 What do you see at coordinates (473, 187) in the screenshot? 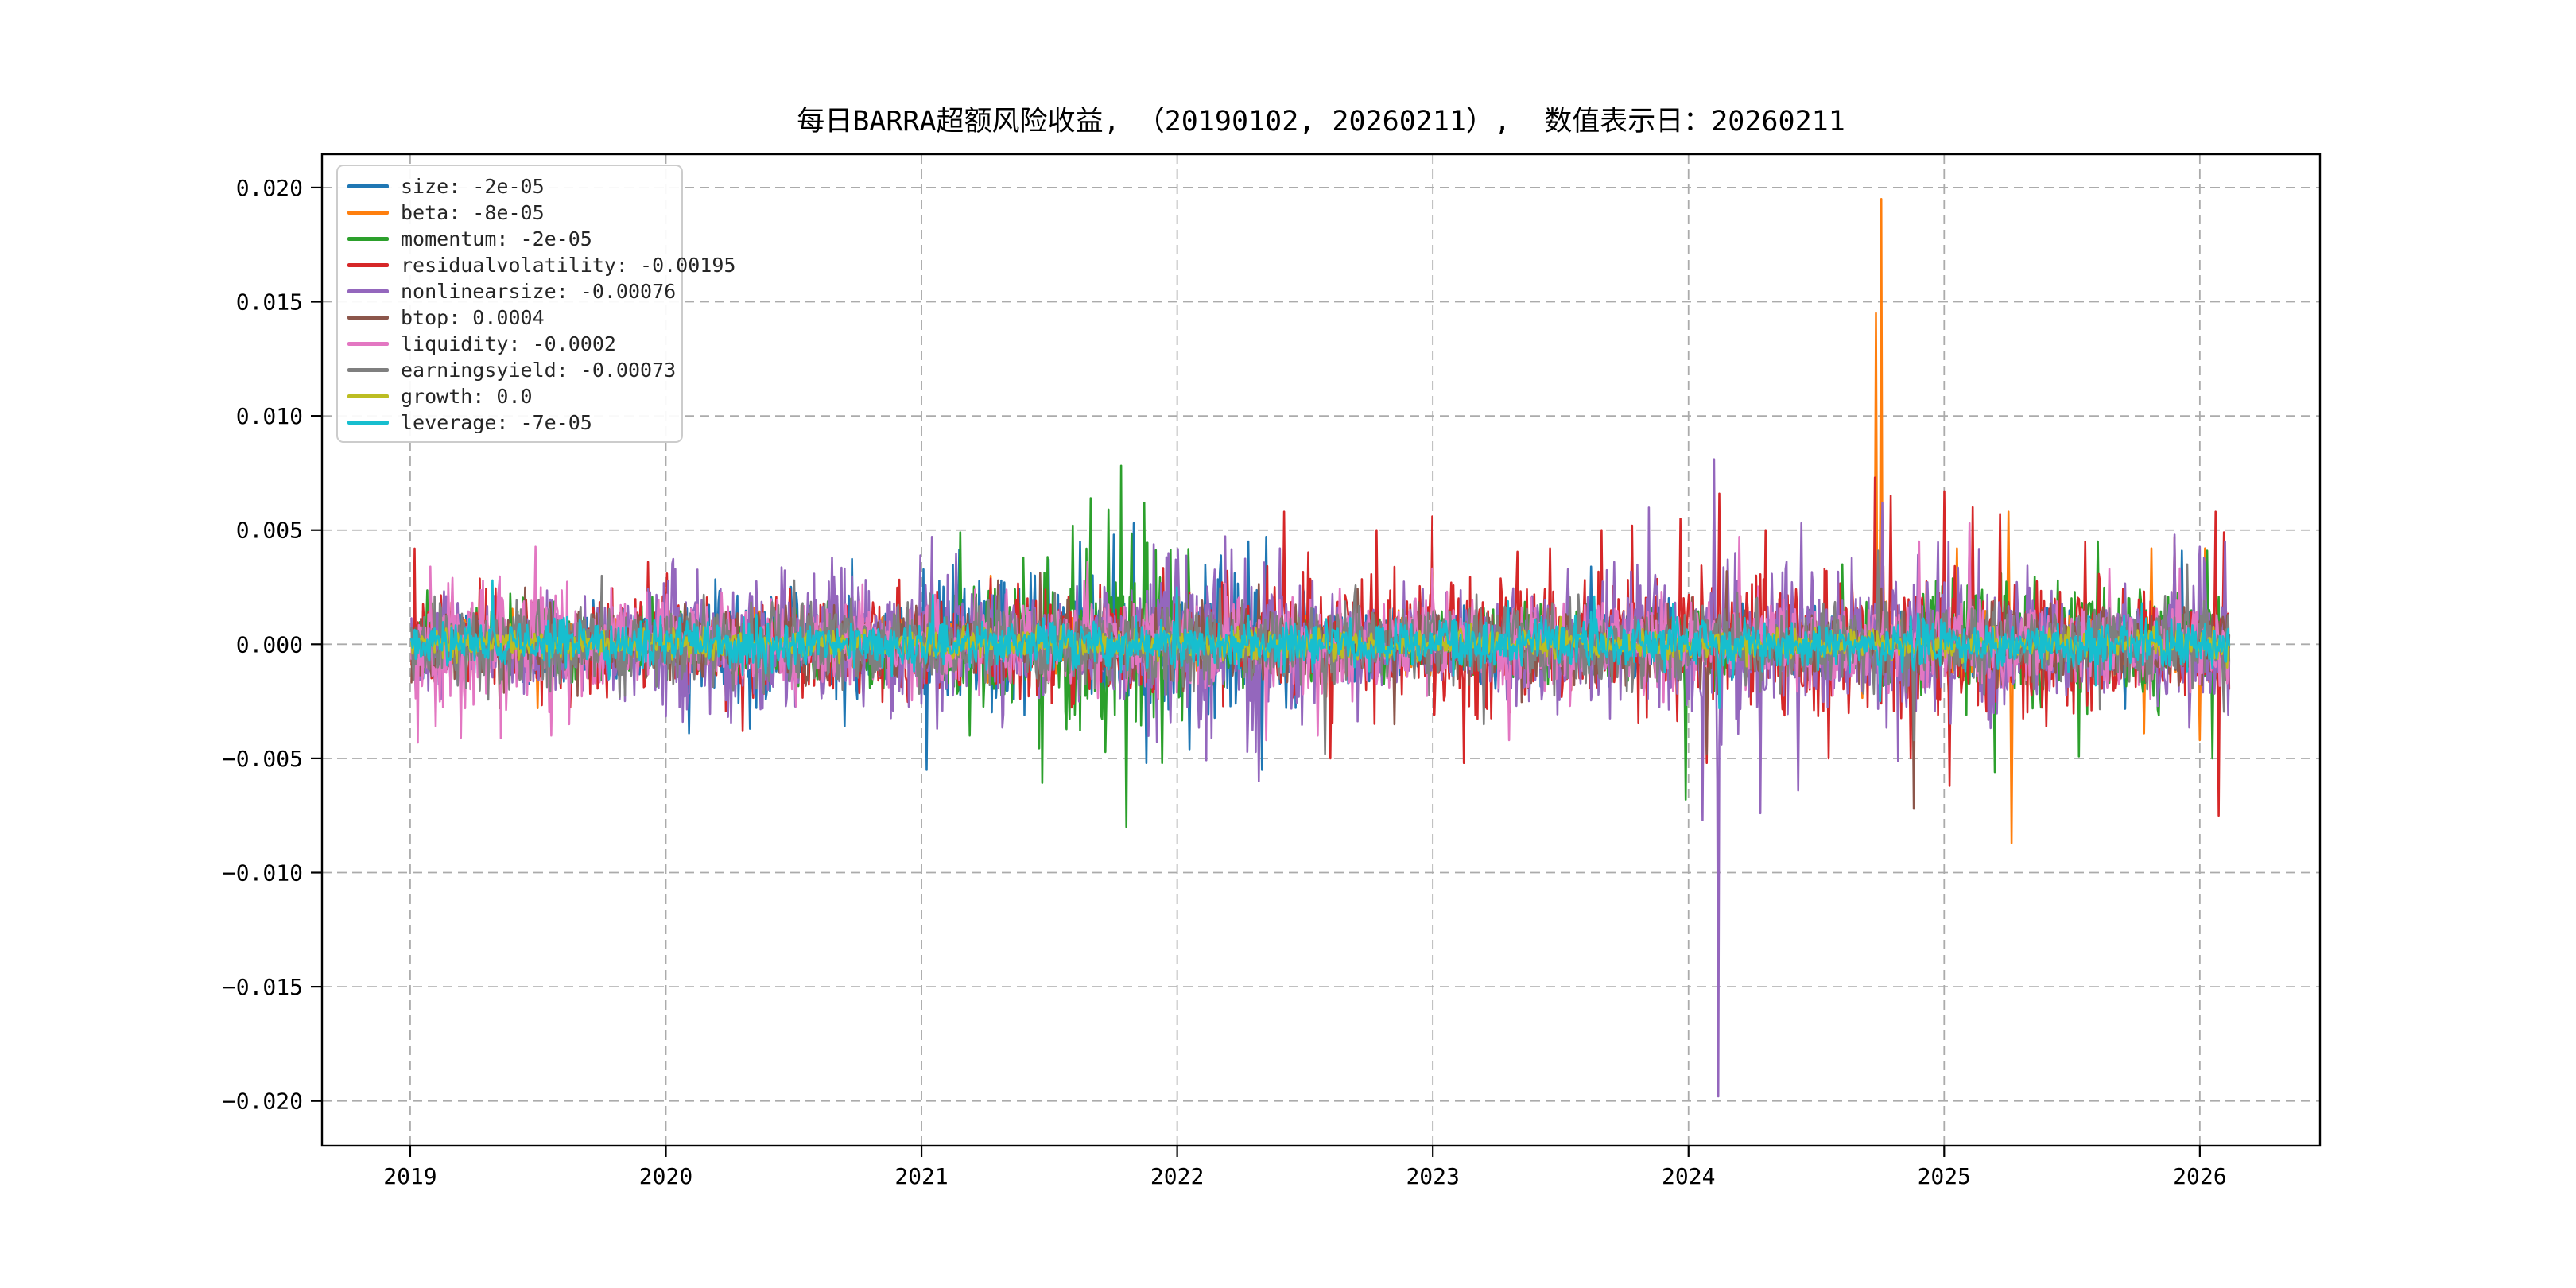
I see `legend-item-label: size: -2e-05` at bounding box center [473, 187].